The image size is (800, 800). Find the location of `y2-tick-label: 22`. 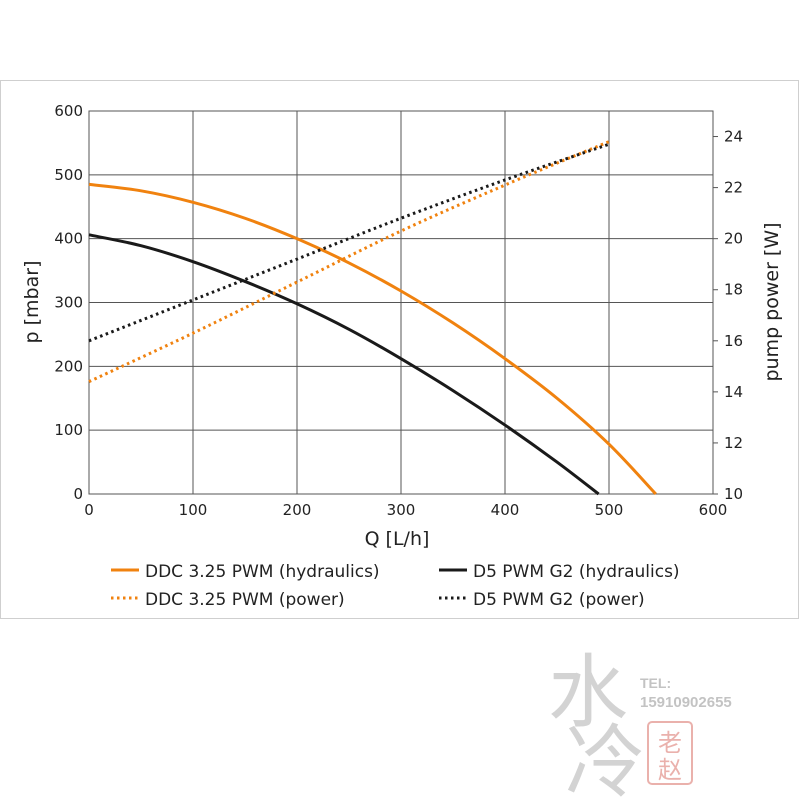

y2-tick-label: 22 is located at coordinates (733, 188).